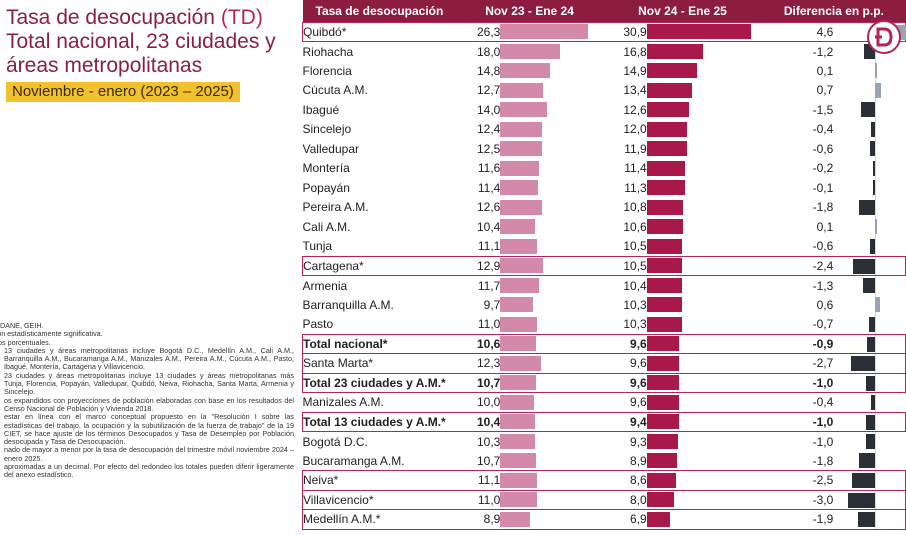 The width and height of the screenshot is (906, 535). Describe the element at coordinates (823, 168) in the screenshot. I see `value-difference: -0,2` at that location.